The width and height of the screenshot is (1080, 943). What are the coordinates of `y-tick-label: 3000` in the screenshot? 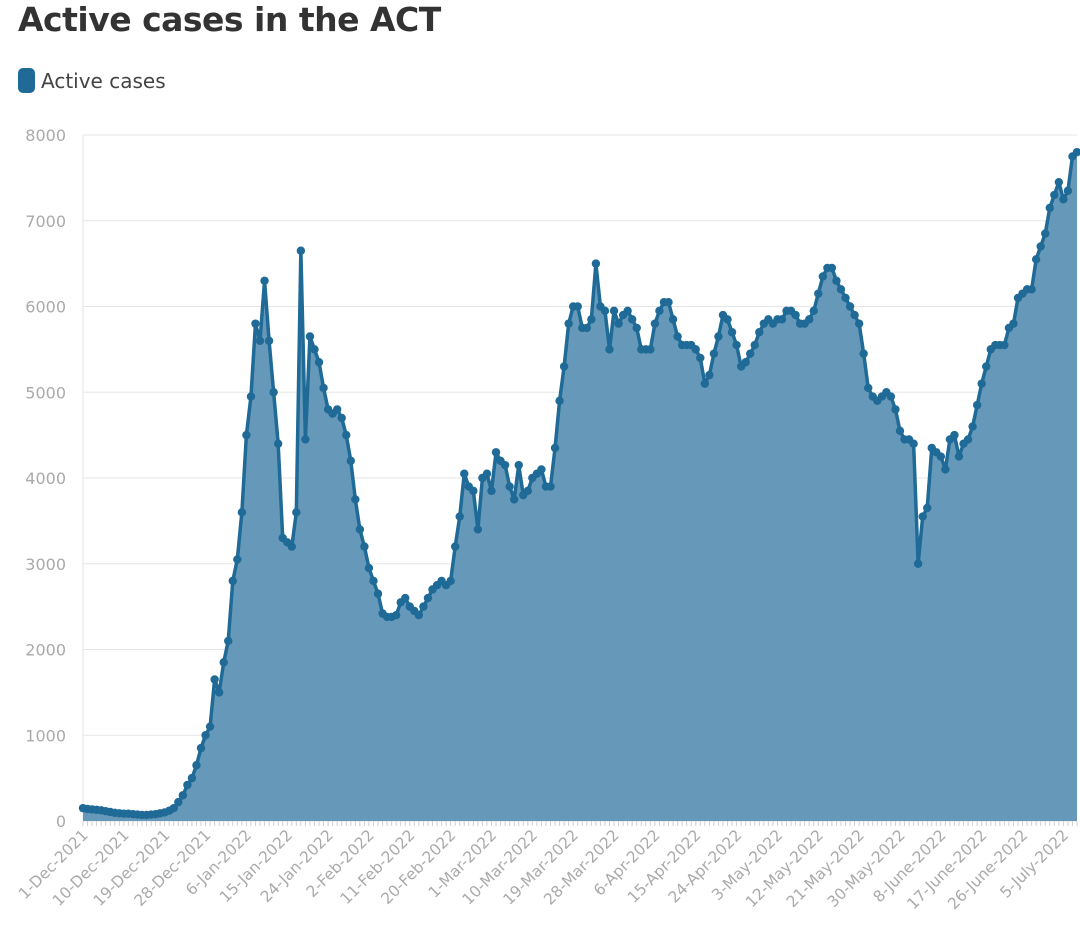 It's located at (45, 564).